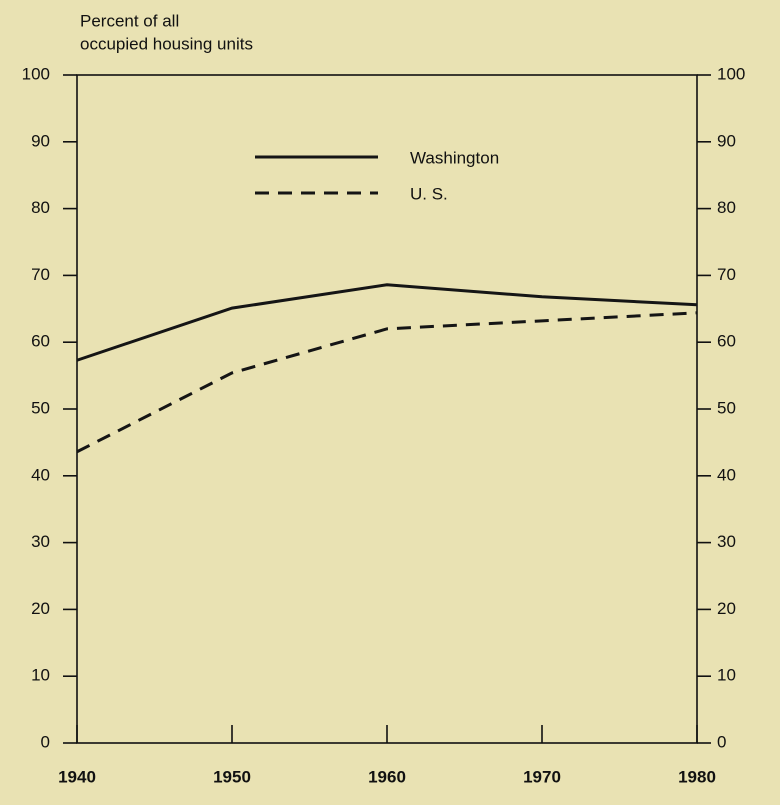  I want to click on y-tick-label: 40, so click(40, 474).